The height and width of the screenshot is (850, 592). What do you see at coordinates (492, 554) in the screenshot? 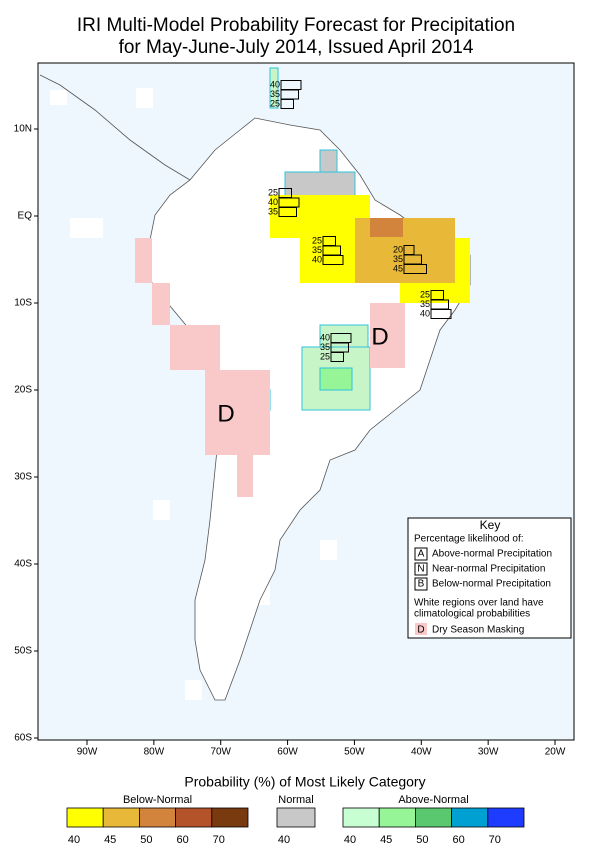
I see `key-item: Above-normal Precipitation` at bounding box center [492, 554].